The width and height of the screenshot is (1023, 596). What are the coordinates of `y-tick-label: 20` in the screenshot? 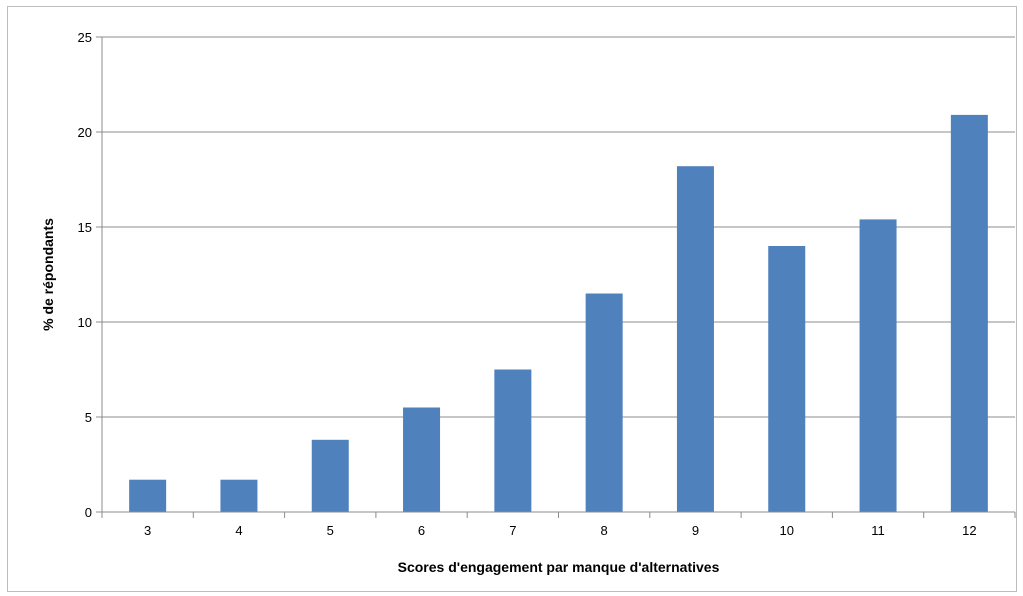 It's located at (85, 132).